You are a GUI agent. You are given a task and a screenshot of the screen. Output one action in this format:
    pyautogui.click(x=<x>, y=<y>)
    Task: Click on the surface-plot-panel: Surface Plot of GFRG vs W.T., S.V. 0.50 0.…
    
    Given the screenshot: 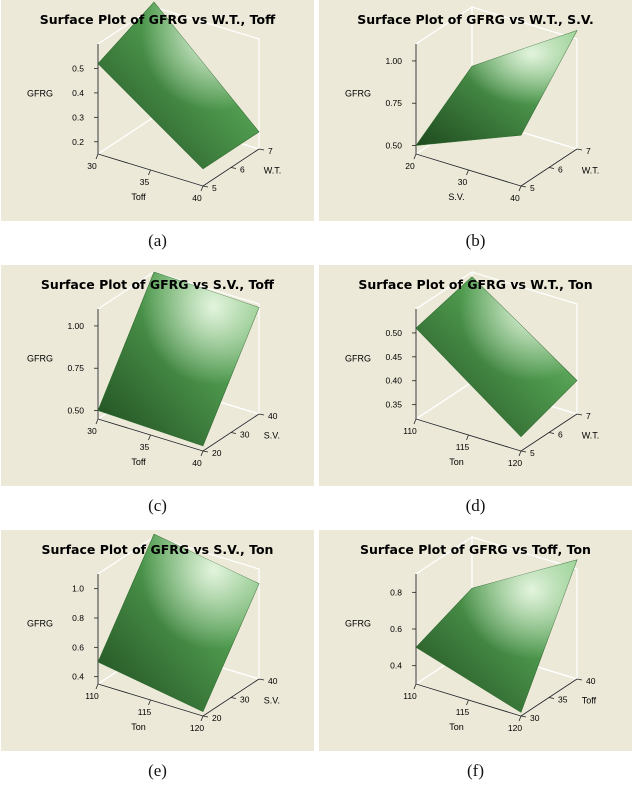 What is the action you would take?
    pyautogui.click(x=475, y=110)
    